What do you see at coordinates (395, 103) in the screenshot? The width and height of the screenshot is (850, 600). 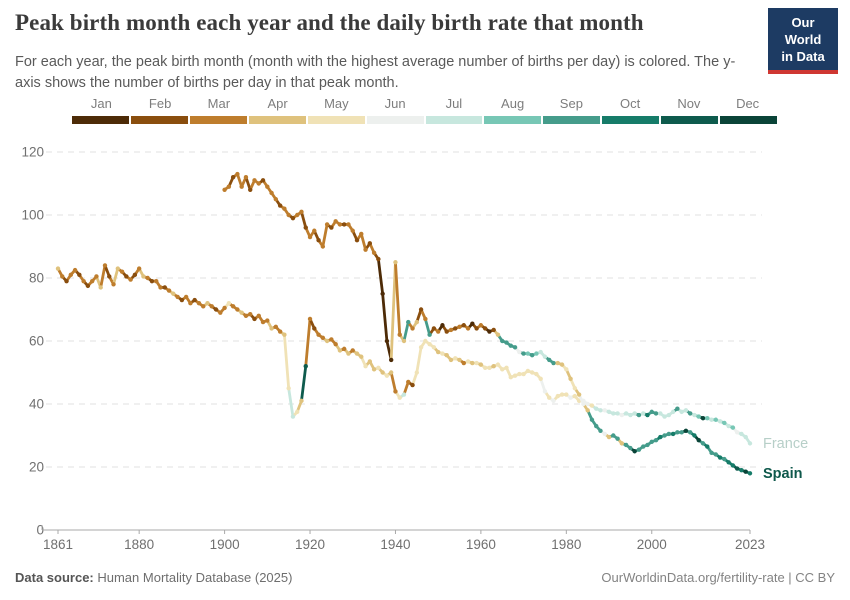 I see `month-label-jun: Jun` at bounding box center [395, 103].